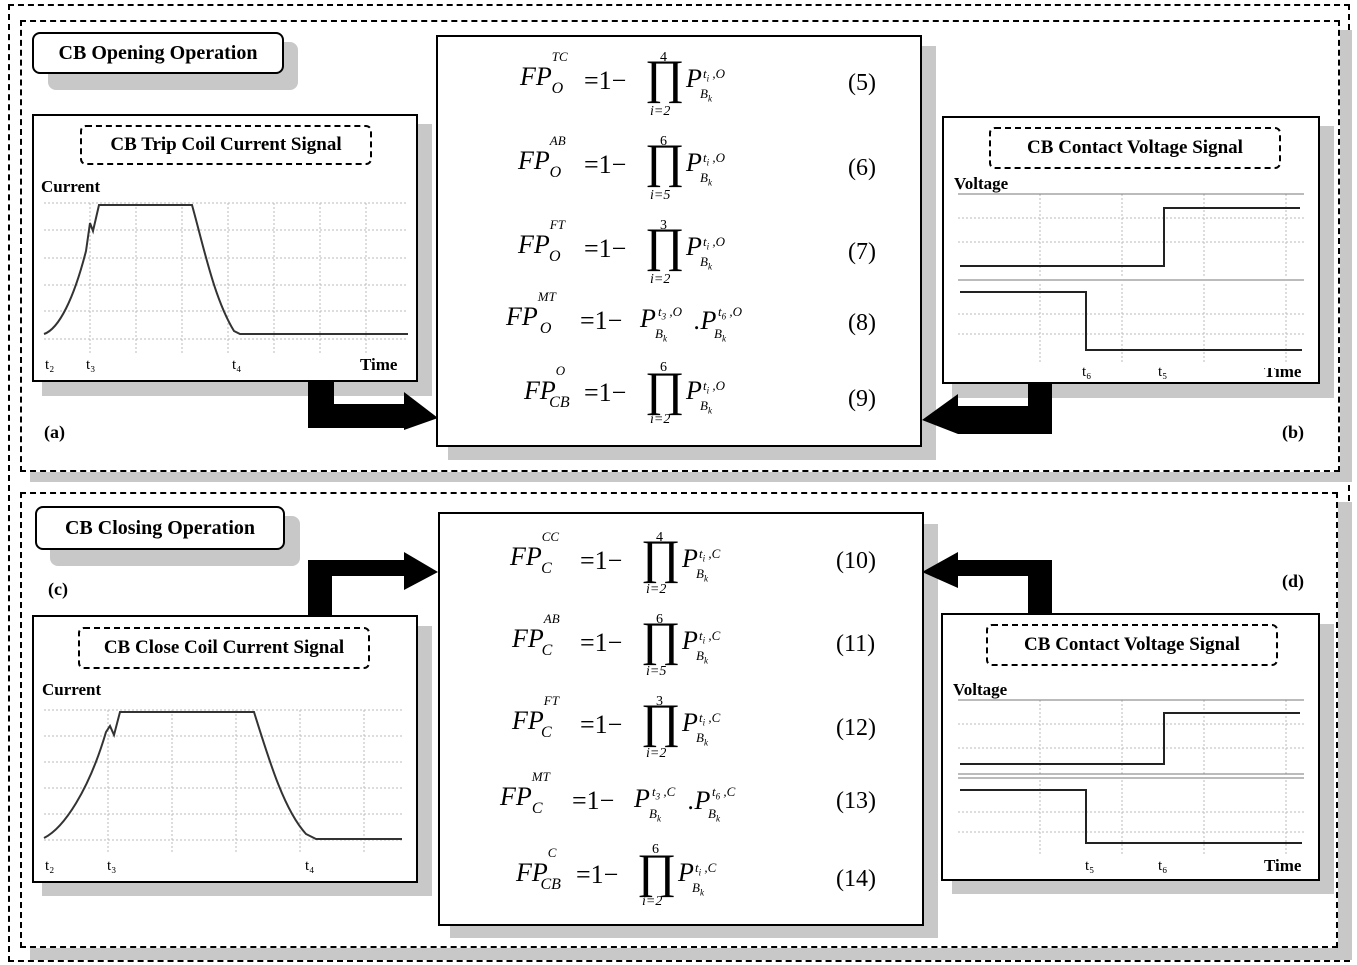  What do you see at coordinates (226, 145) in the screenshot?
I see `trip-coil-signal-title: CB Trip Coil Current Signal` at bounding box center [226, 145].